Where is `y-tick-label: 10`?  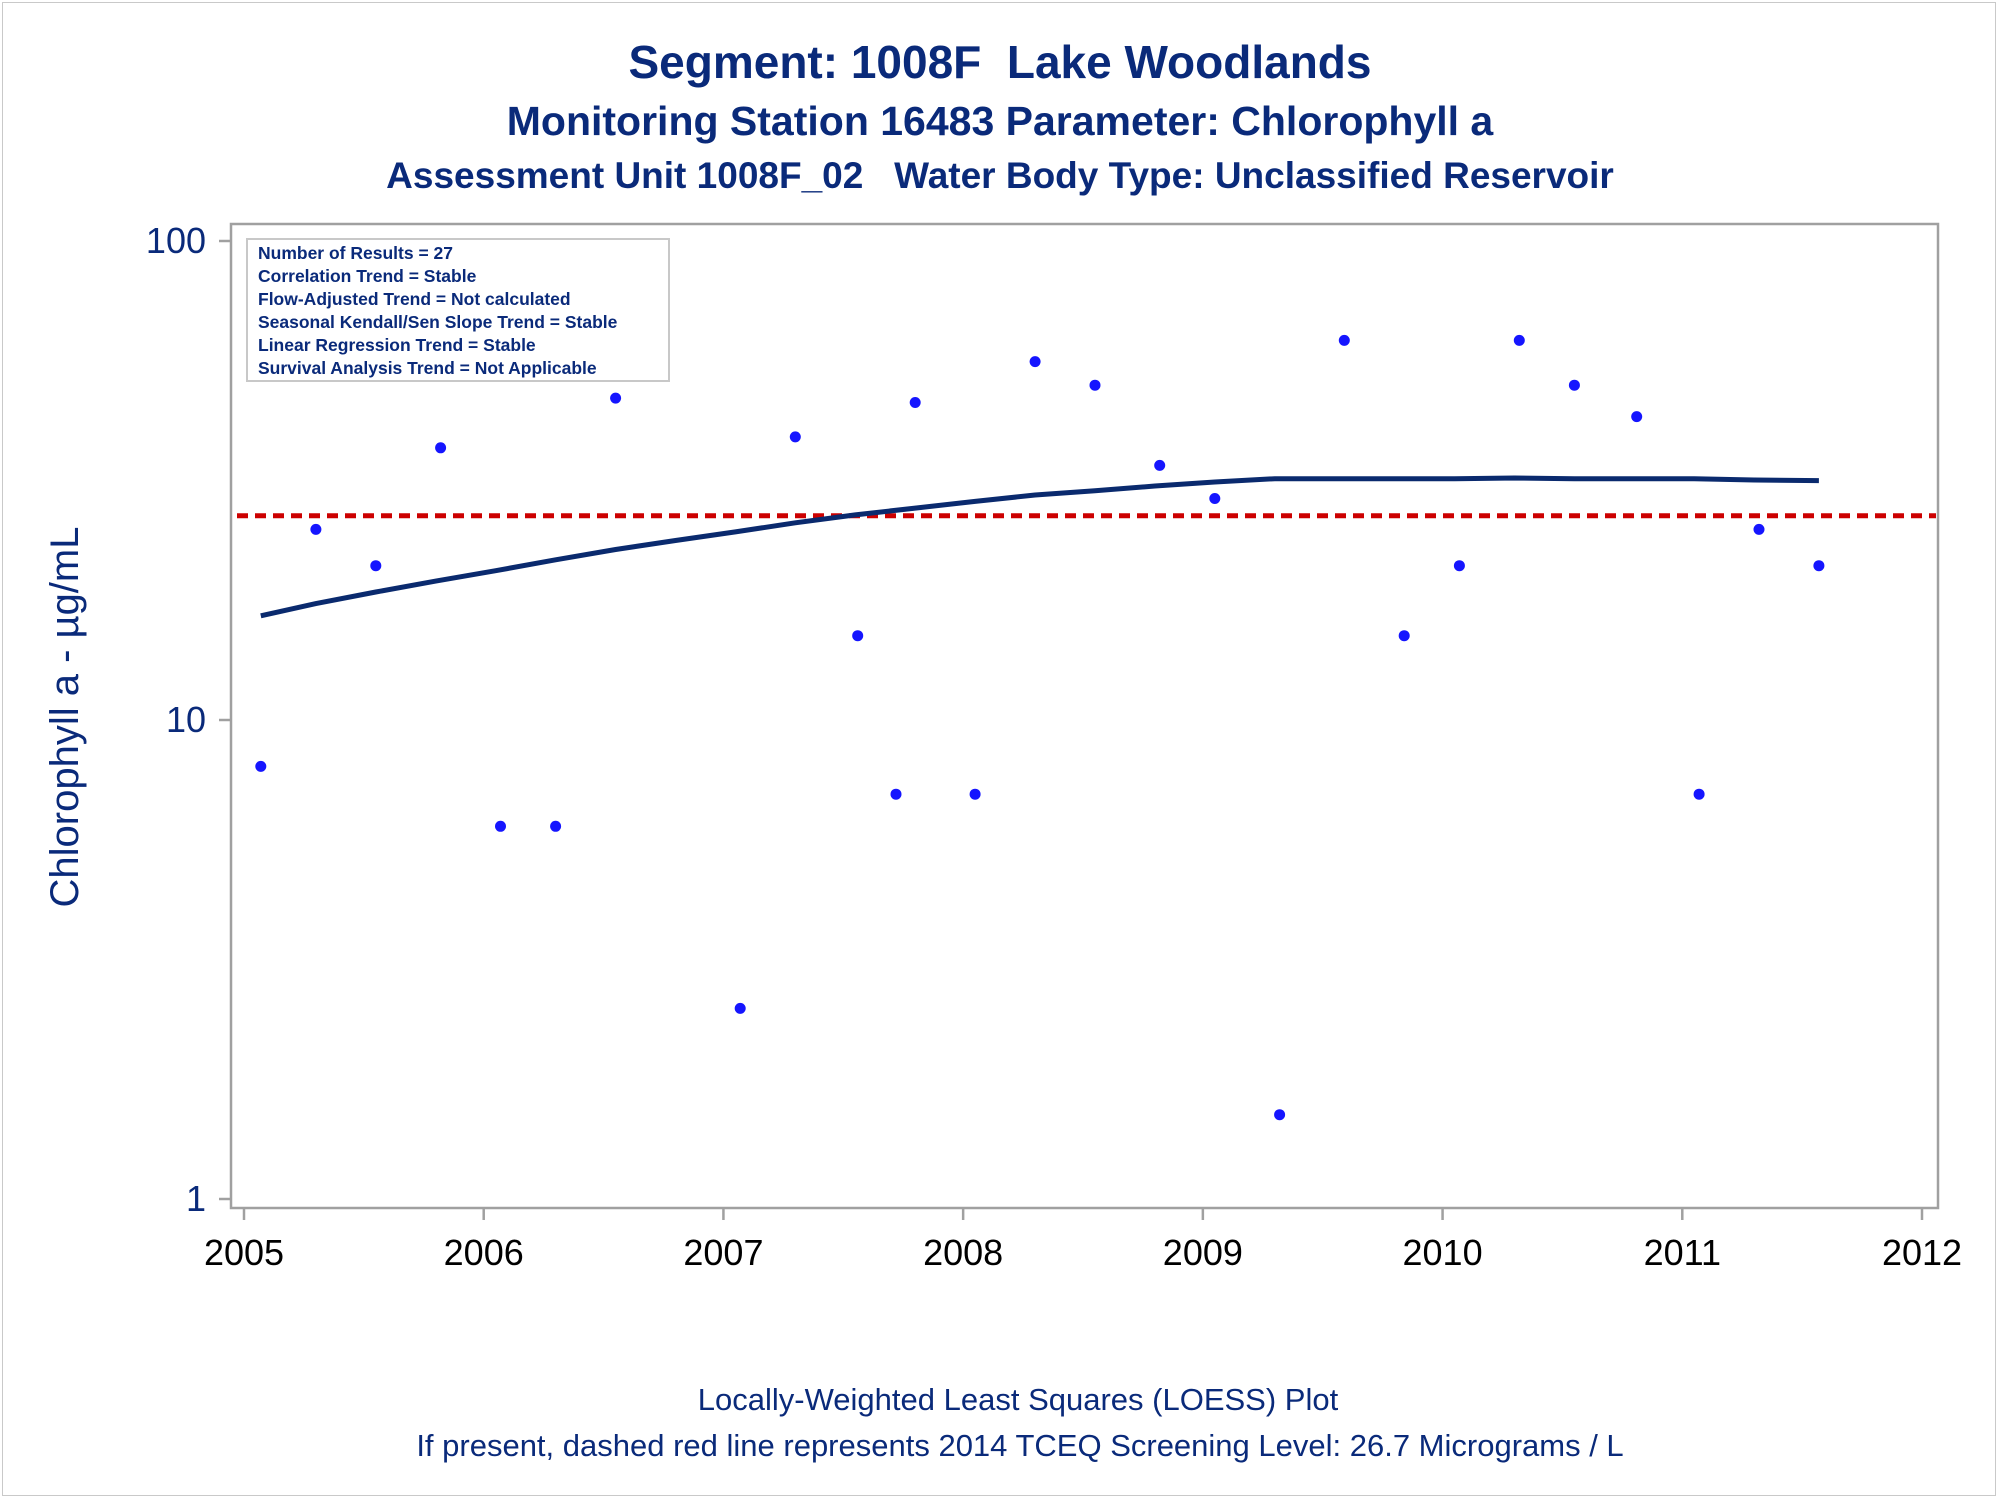 y-tick-label: 10 is located at coordinates (186, 719).